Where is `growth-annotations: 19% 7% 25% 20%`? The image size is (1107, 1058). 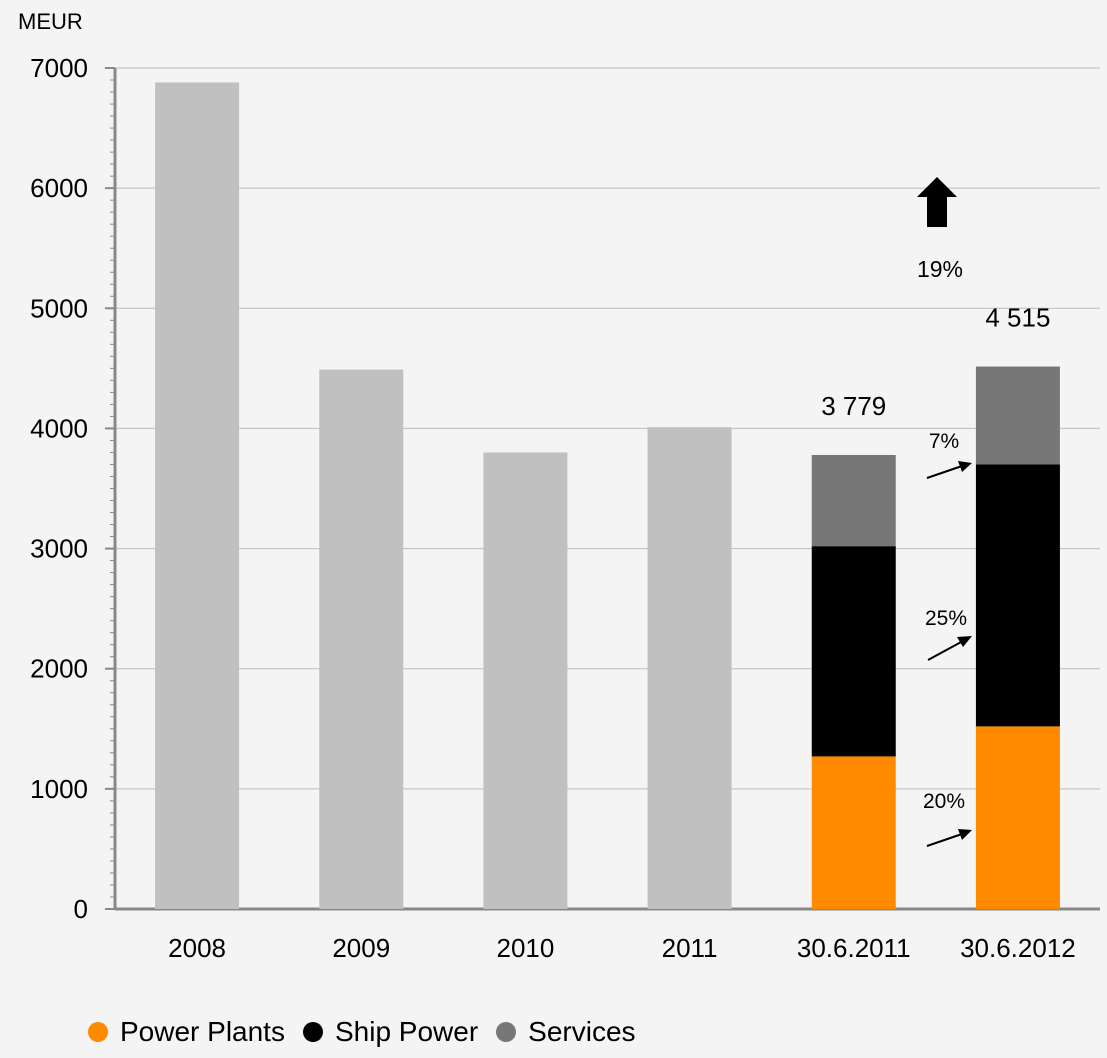 growth-annotations: 19% 7% 25% 20% is located at coordinates (944, 512).